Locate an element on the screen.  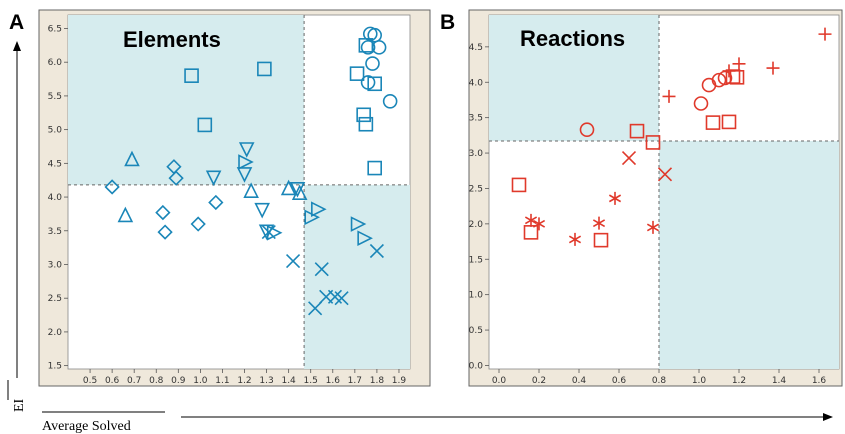
panel-a-x-tick-label: 1.5 is located at coordinates (311, 381).